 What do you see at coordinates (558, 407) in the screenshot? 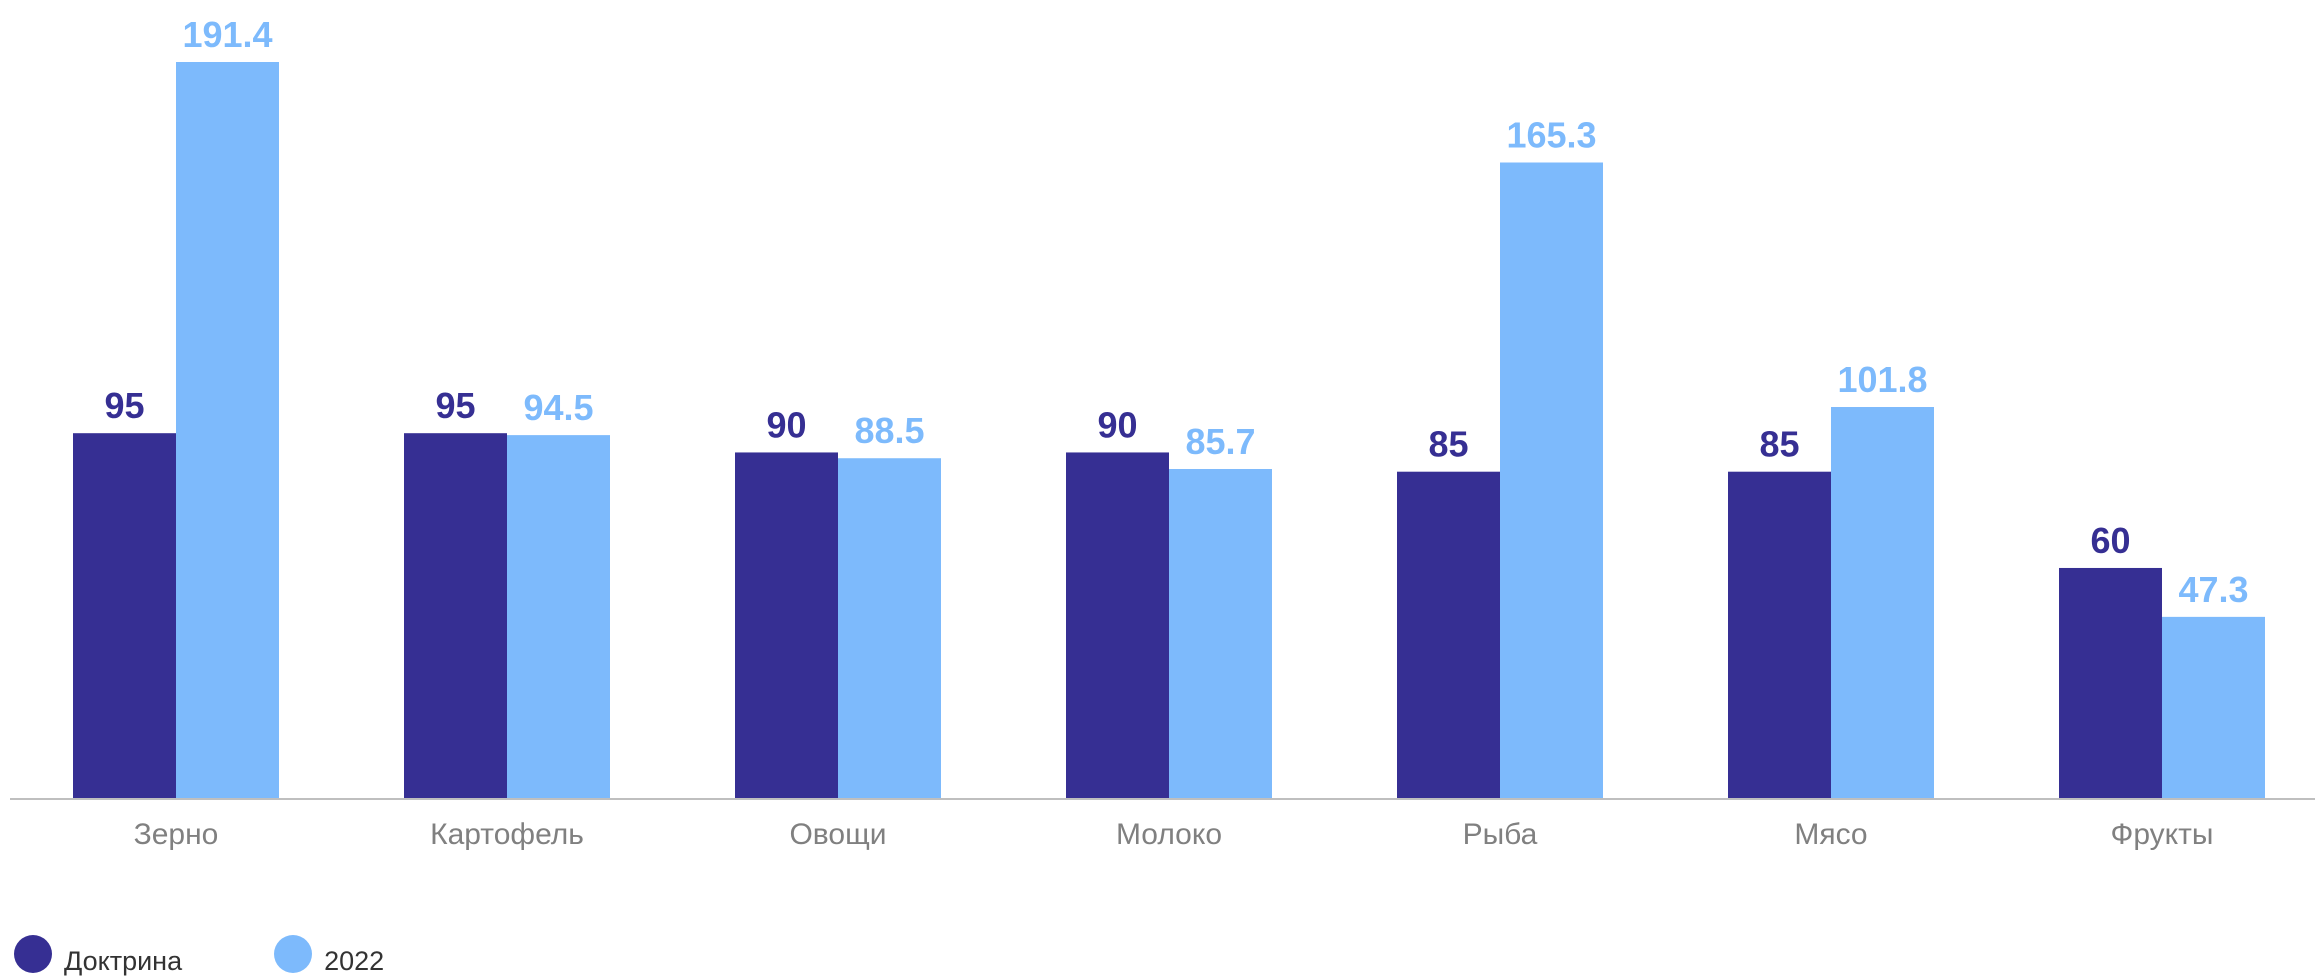
I see `value-label-s2-2: 94.5` at bounding box center [558, 407].